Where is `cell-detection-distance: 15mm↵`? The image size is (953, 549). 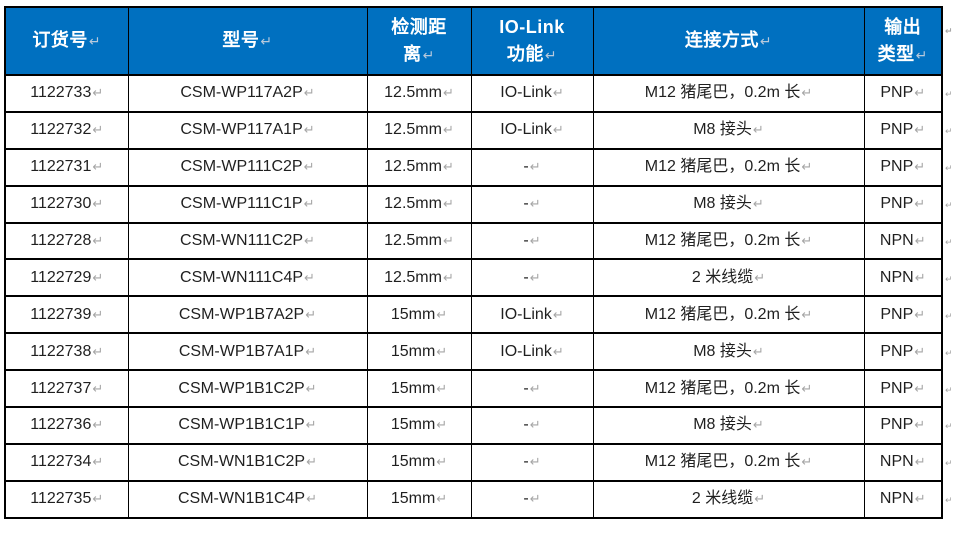
cell-detection-distance: 15mm↵ is located at coordinates (419, 352).